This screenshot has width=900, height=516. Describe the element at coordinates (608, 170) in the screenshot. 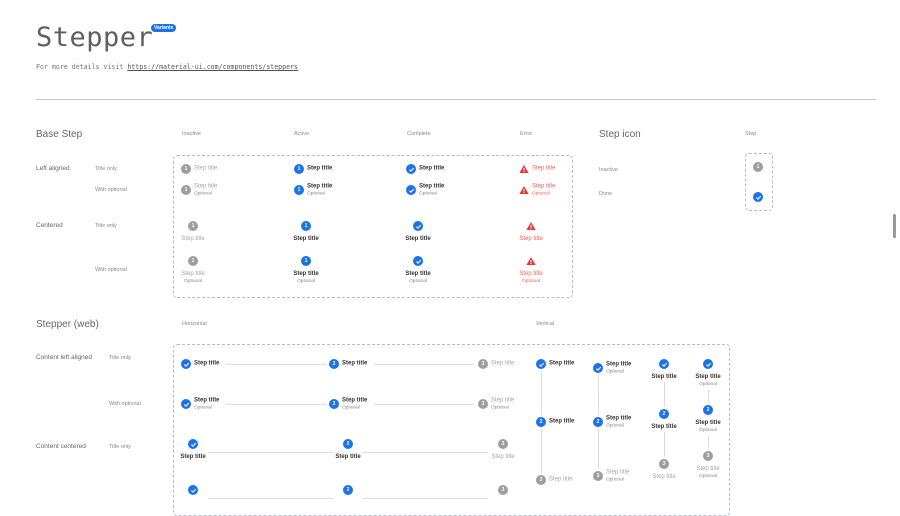

I see `row-inactive: Inactive` at that location.